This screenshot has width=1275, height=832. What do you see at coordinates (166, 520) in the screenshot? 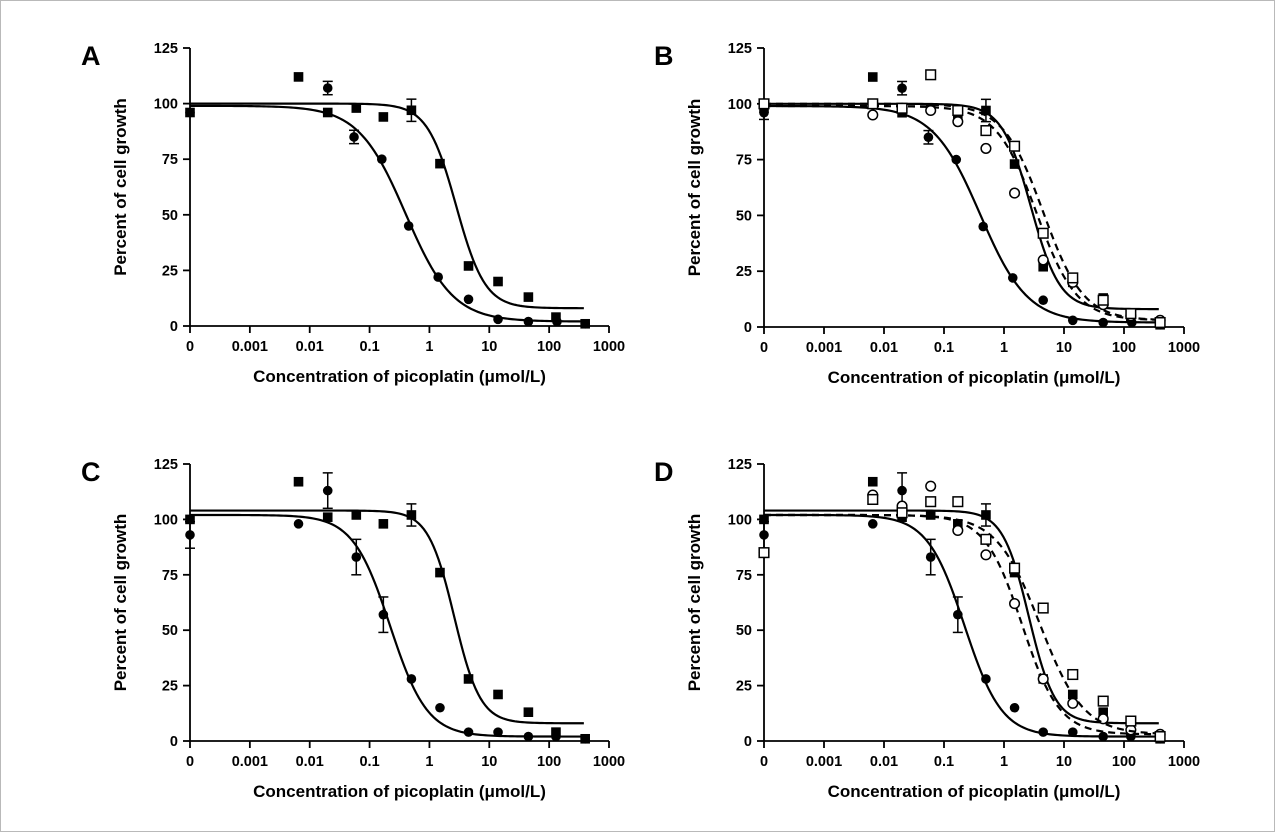
I see `y-tick-label: 100` at bounding box center [166, 520].